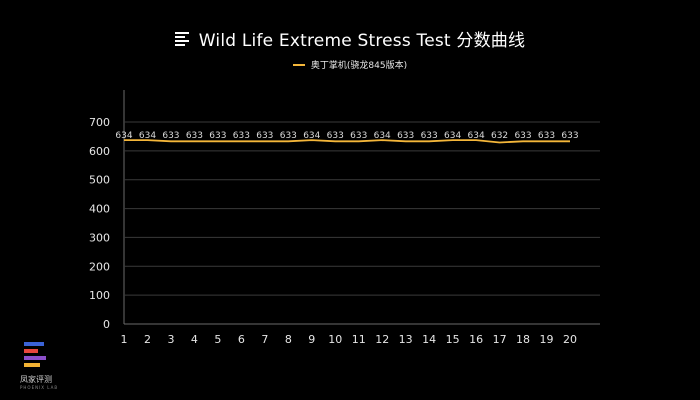 The image size is (700, 400). What do you see at coordinates (39, 387) in the screenshot?
I see `brand-logo-subtext: PHOENIX LAB` at bounding box center [39, 387].